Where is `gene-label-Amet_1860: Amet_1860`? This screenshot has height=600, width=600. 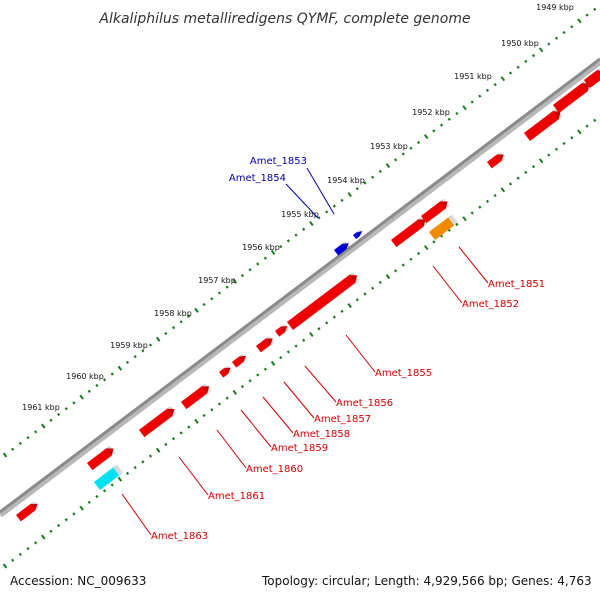
gene-label-Amet_1860: Amet_1860 is located at coordinates (274, 469).